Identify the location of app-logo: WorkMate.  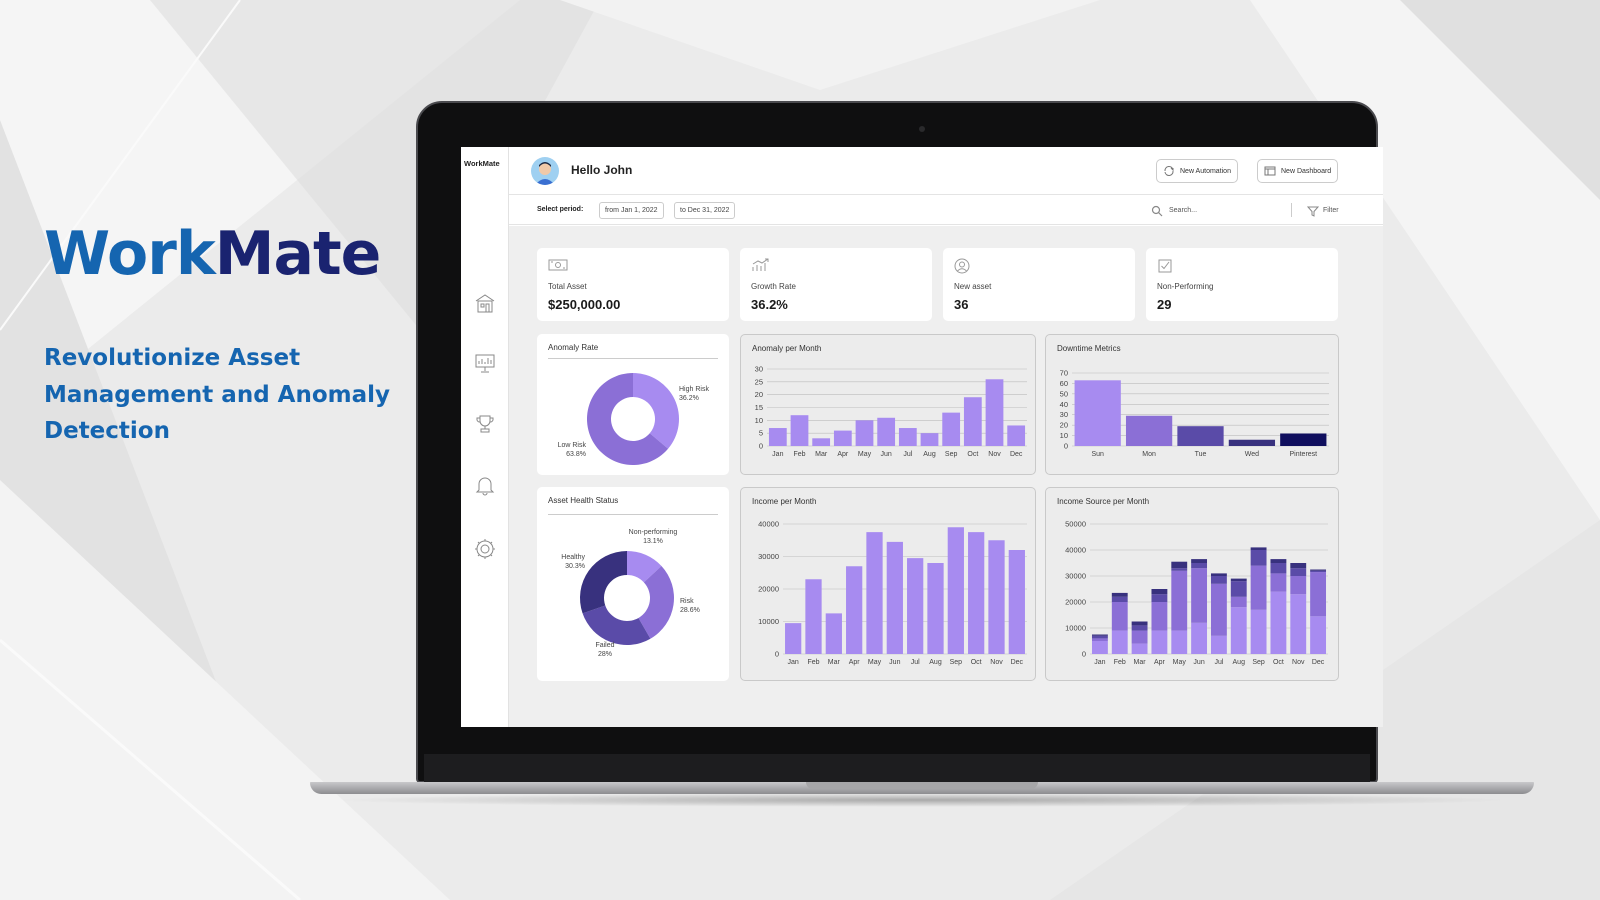
(482, 163).